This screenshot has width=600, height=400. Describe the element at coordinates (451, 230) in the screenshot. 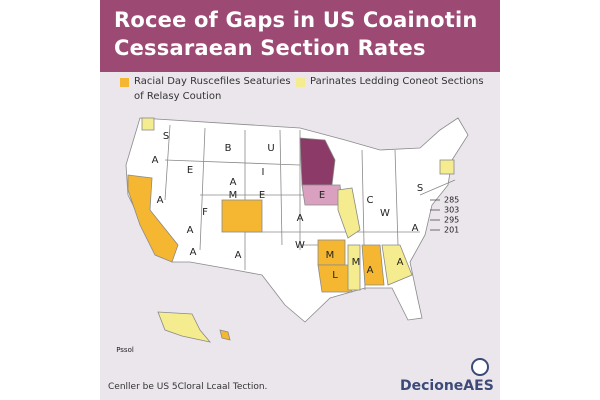

I see `scale-label: 201` at that location.